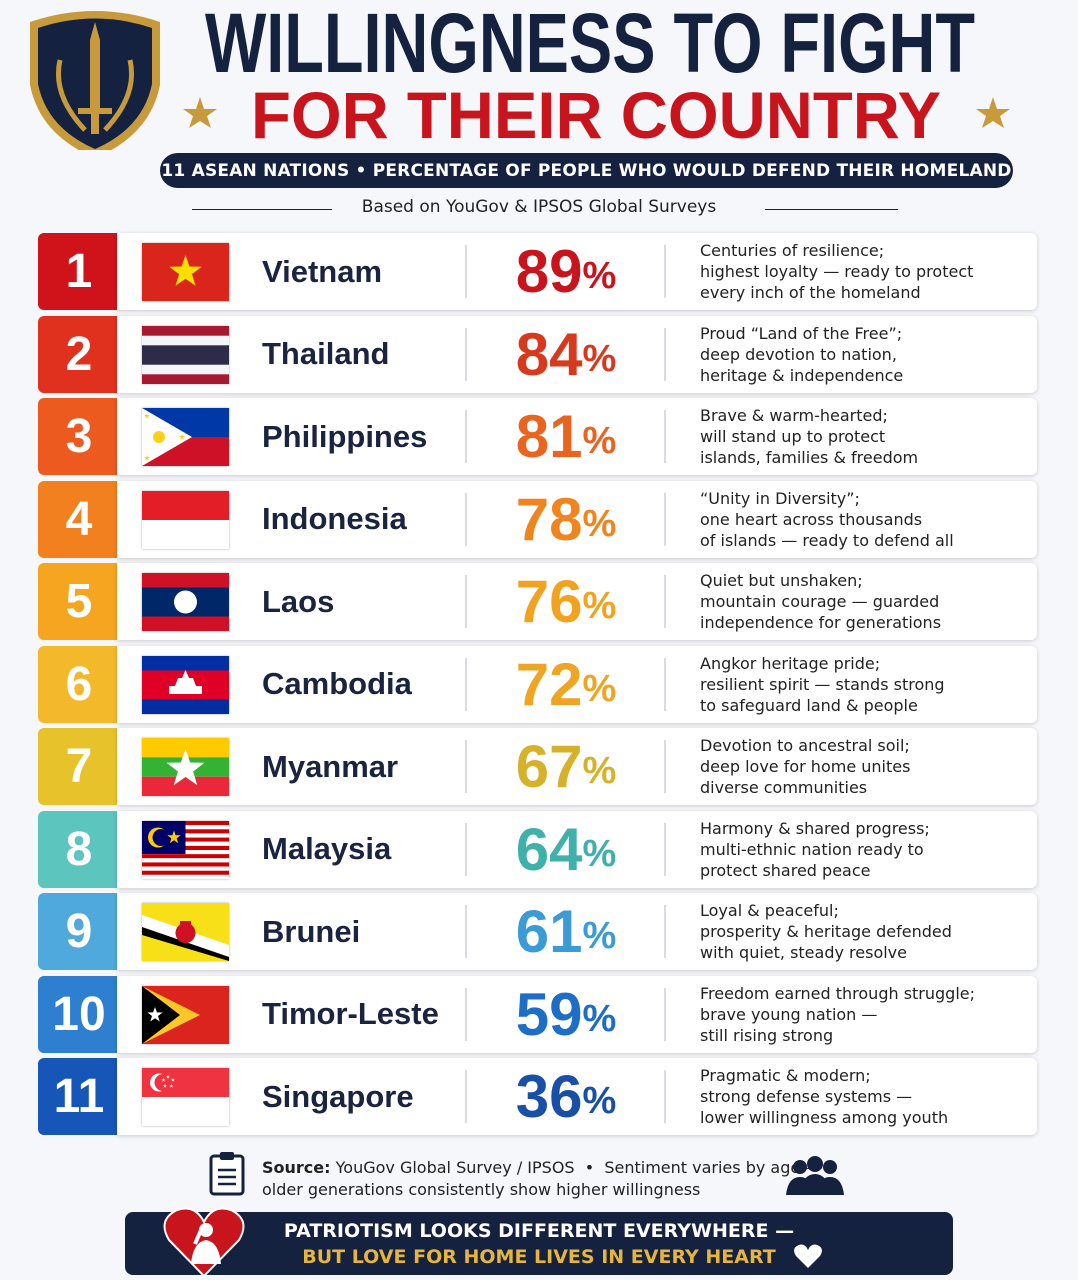 The height and width of the screenshot is (1280, 1078). I want to click on country-name: Philippines, so click(345, 436).